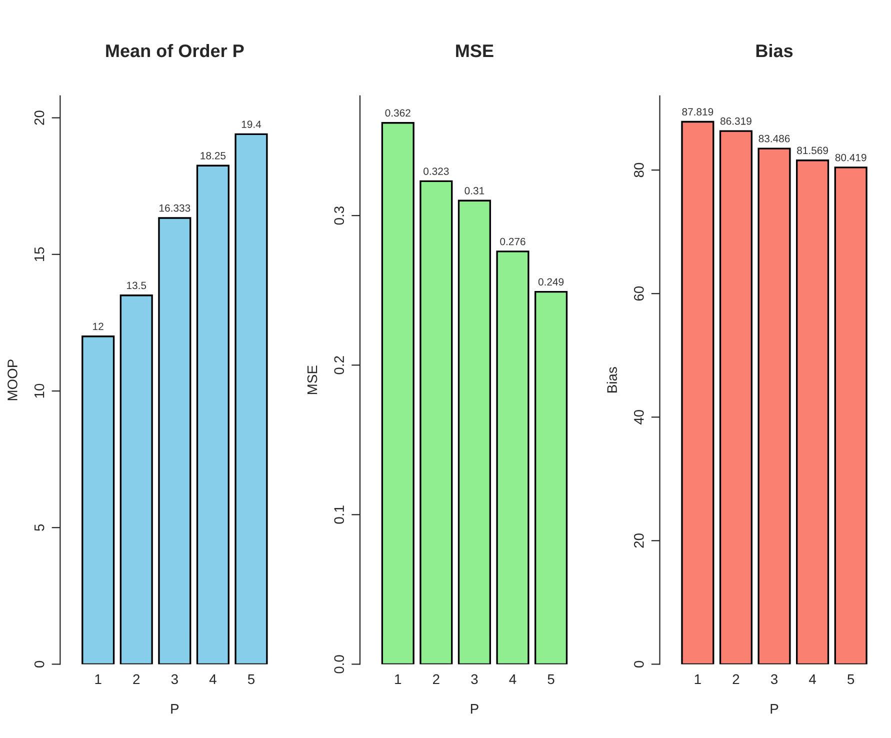 This screenshot has height=738, width=891. Describe the element at coordinates (339, 664) in the screenshot. I see `y-tick-label: 0.0` at that location.